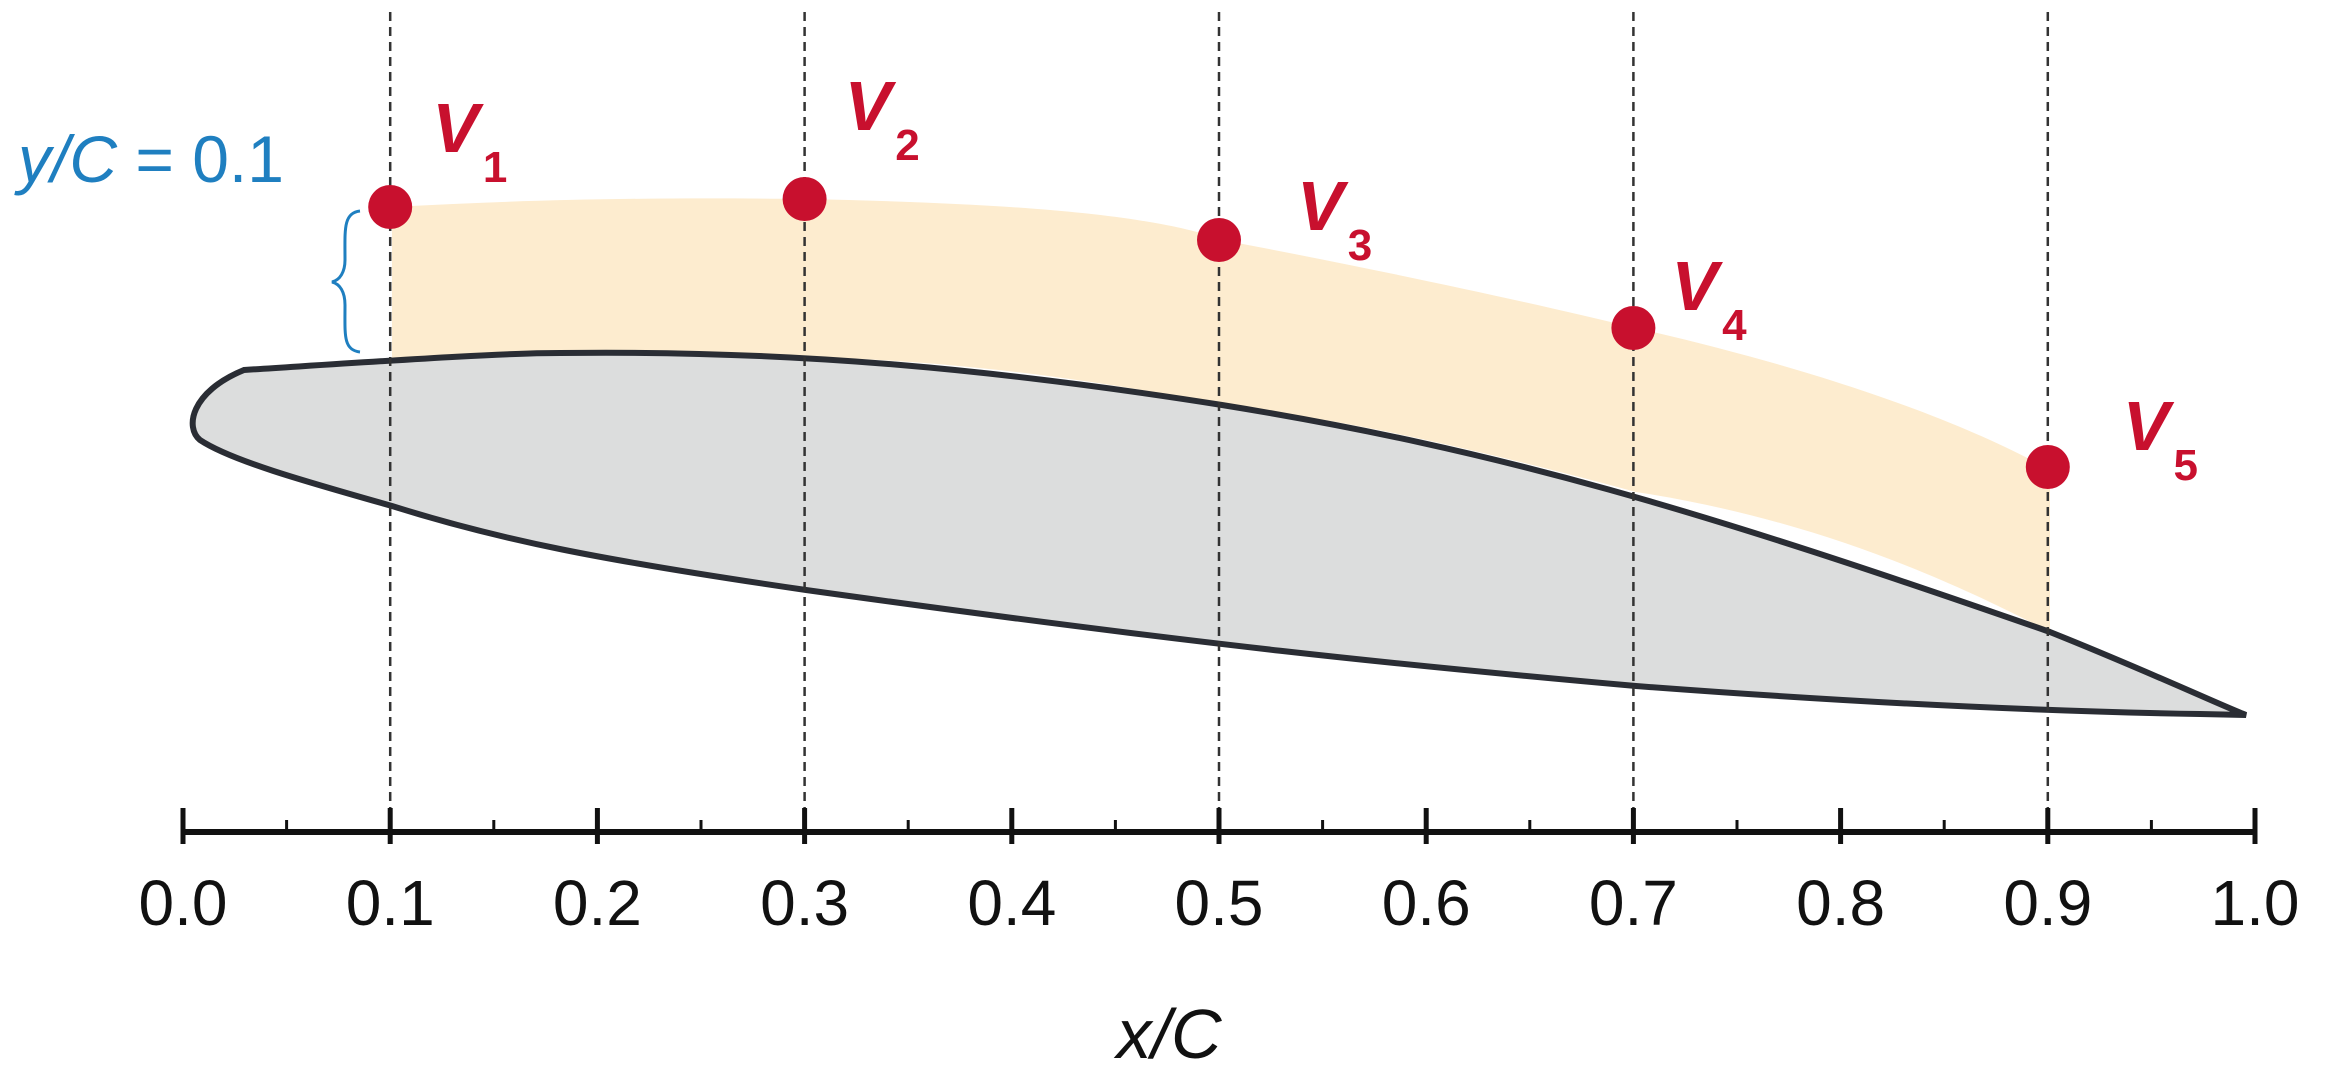 This screenshot has width=2338, height=1080. I want to click on point-label-4: V4, so click(1709, 298).